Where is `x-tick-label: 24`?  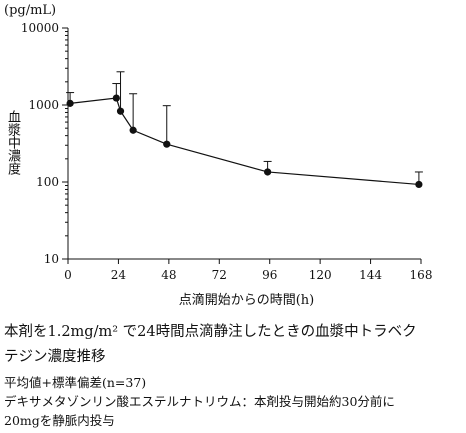 x-tick-label: 24 is located at coordinates (119, 275).